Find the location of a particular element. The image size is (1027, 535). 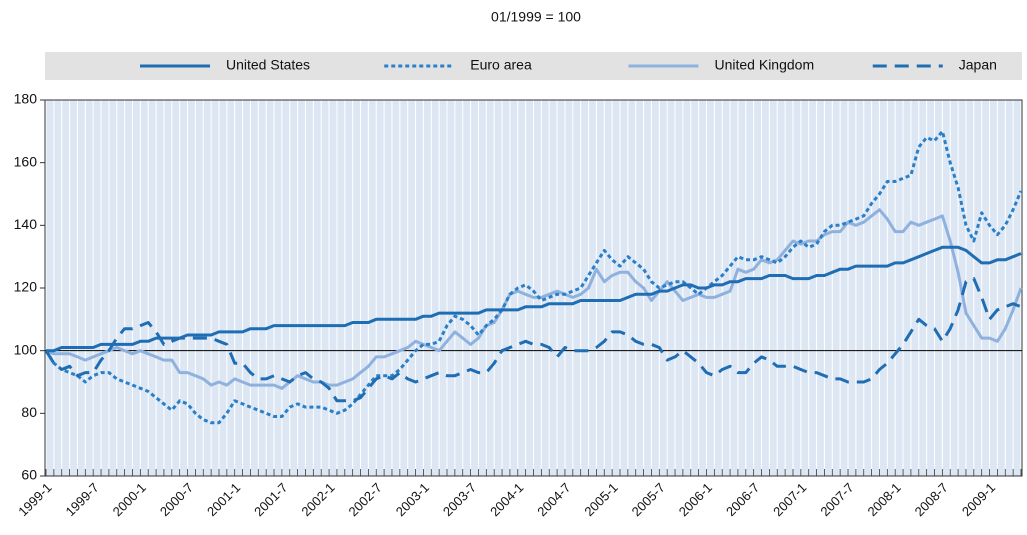

y-tick-label: 100 is located at coordinates (26, 349).